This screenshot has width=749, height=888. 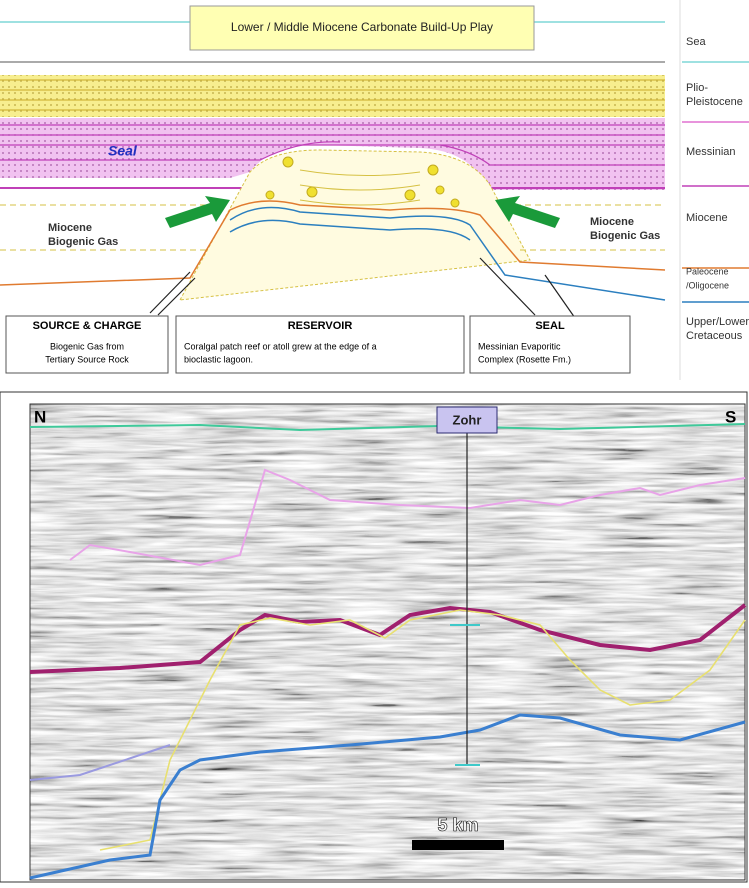 I want to click on legend-label: Sea, so click(x=696, y=42).